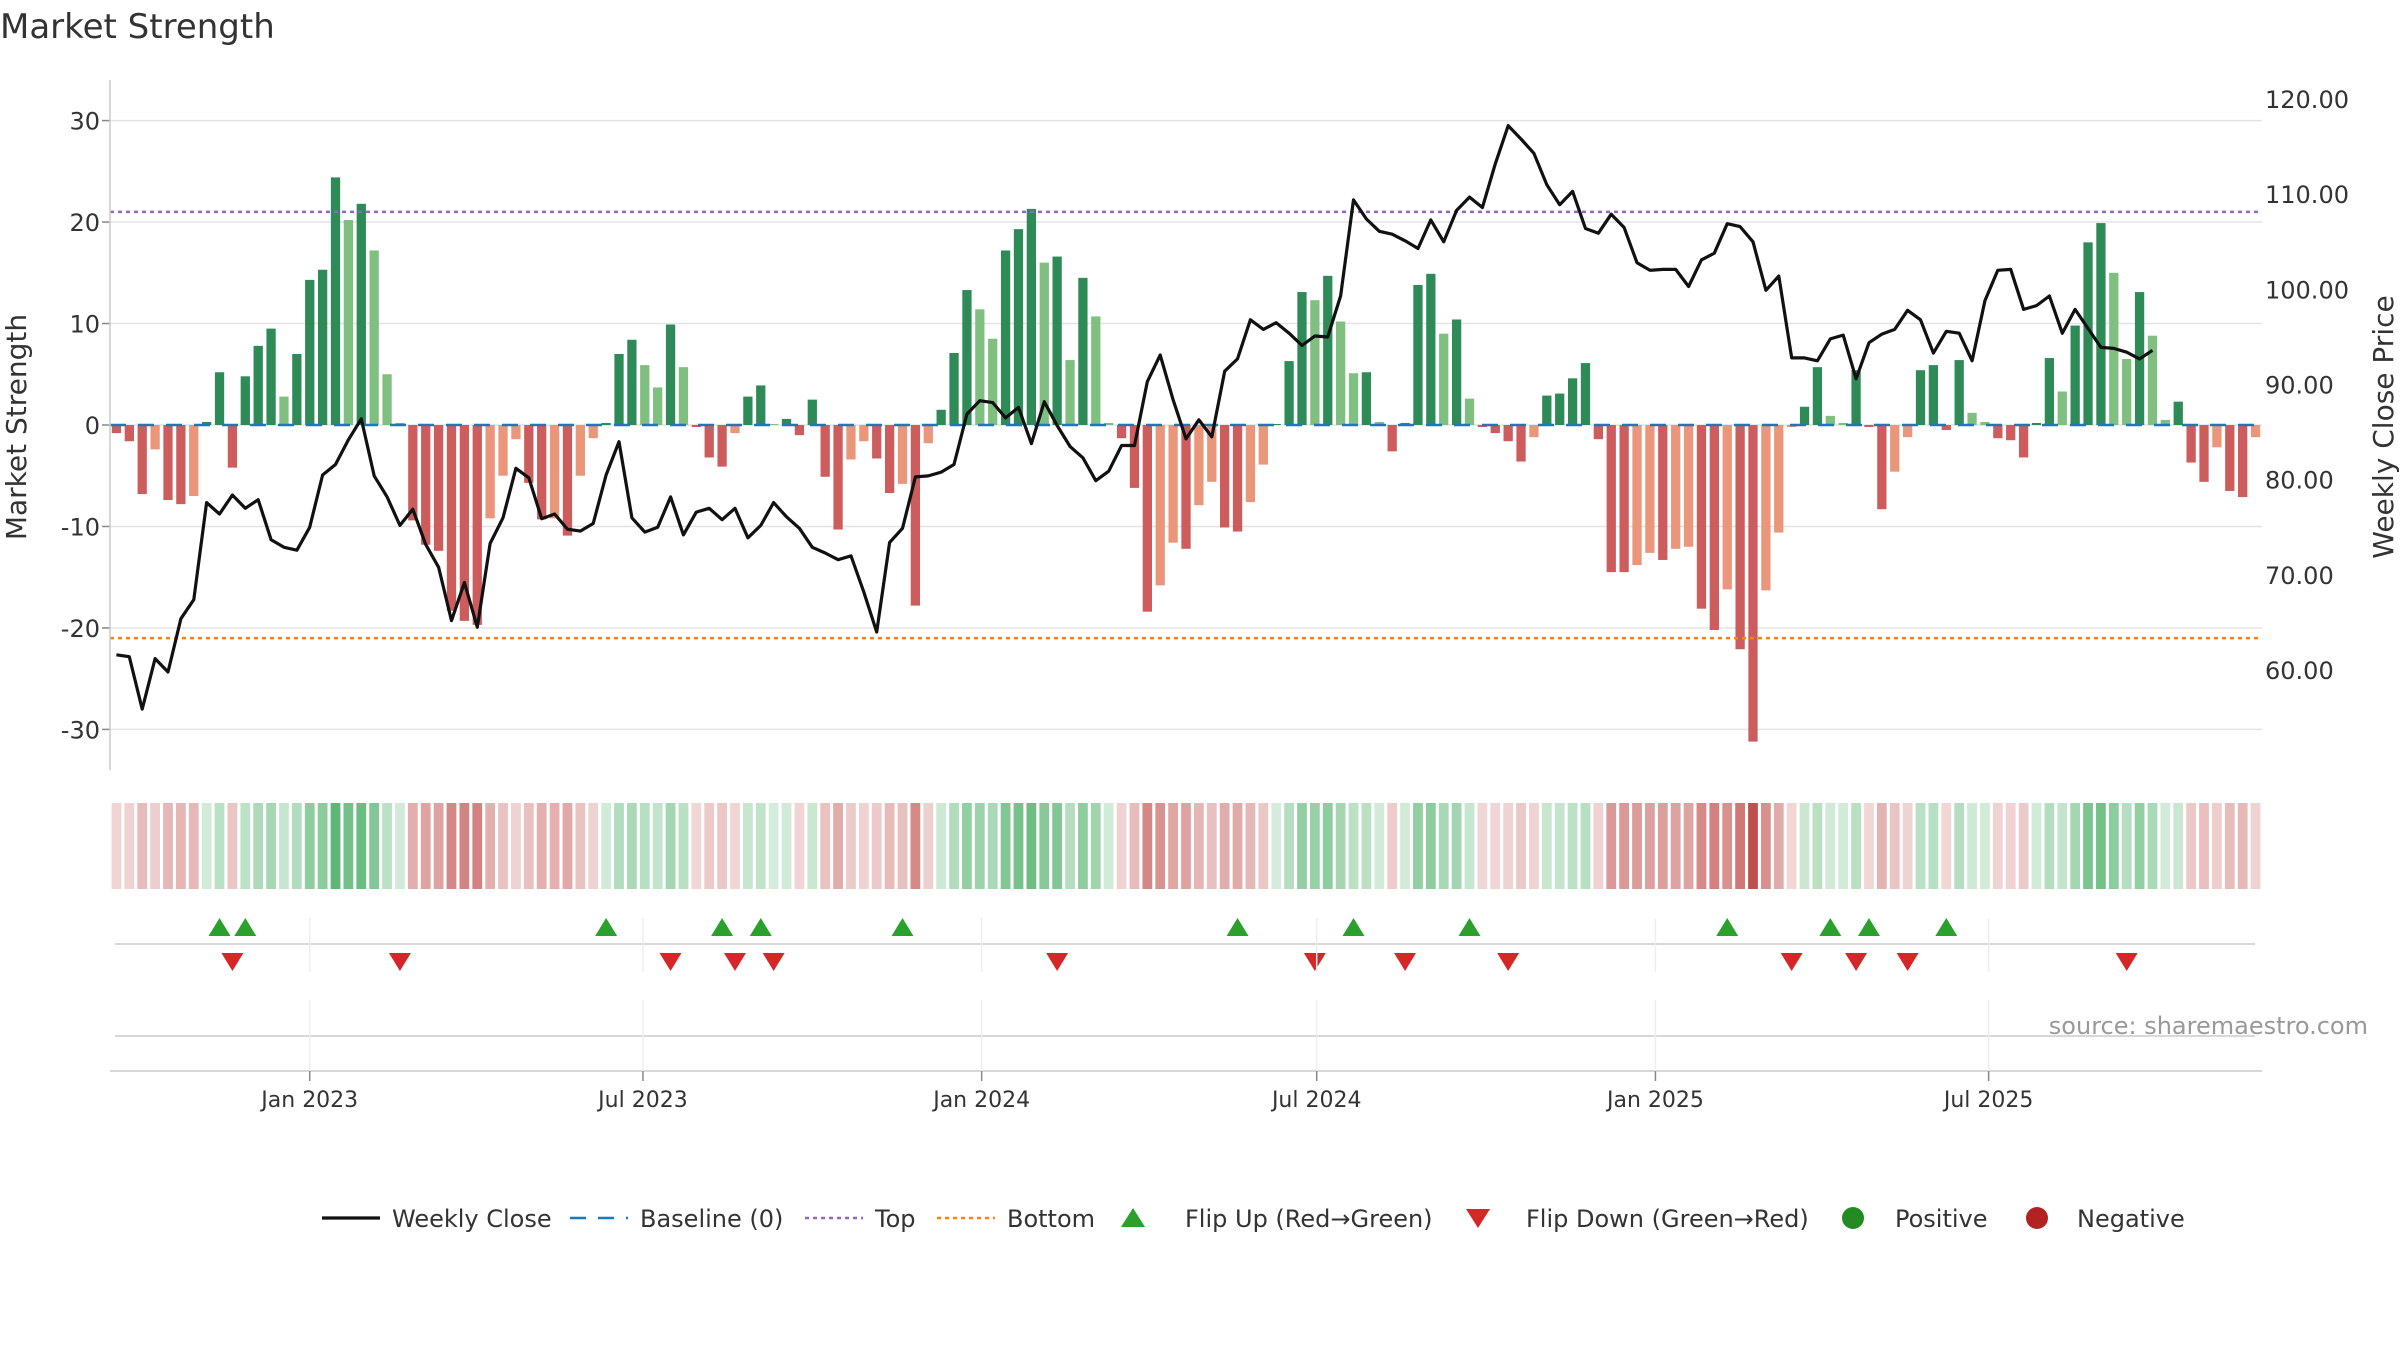  Describe the element at coordinates (437, 1219) in the screenshot. I see `legend-item: Weekly Close` at that location.